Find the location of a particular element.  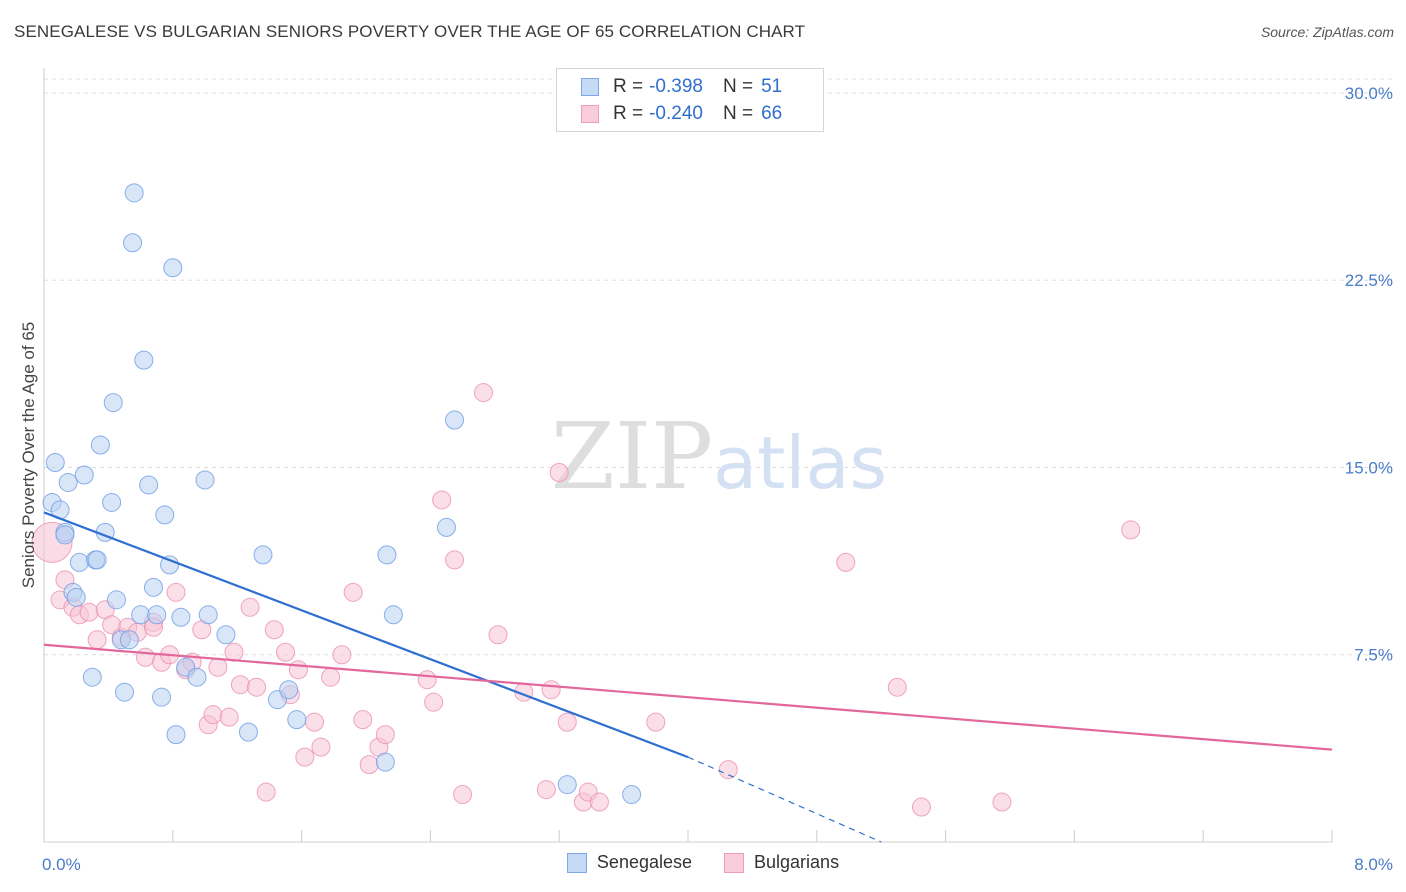

legend-n-value: 66 is located at coordinates (772, 113).